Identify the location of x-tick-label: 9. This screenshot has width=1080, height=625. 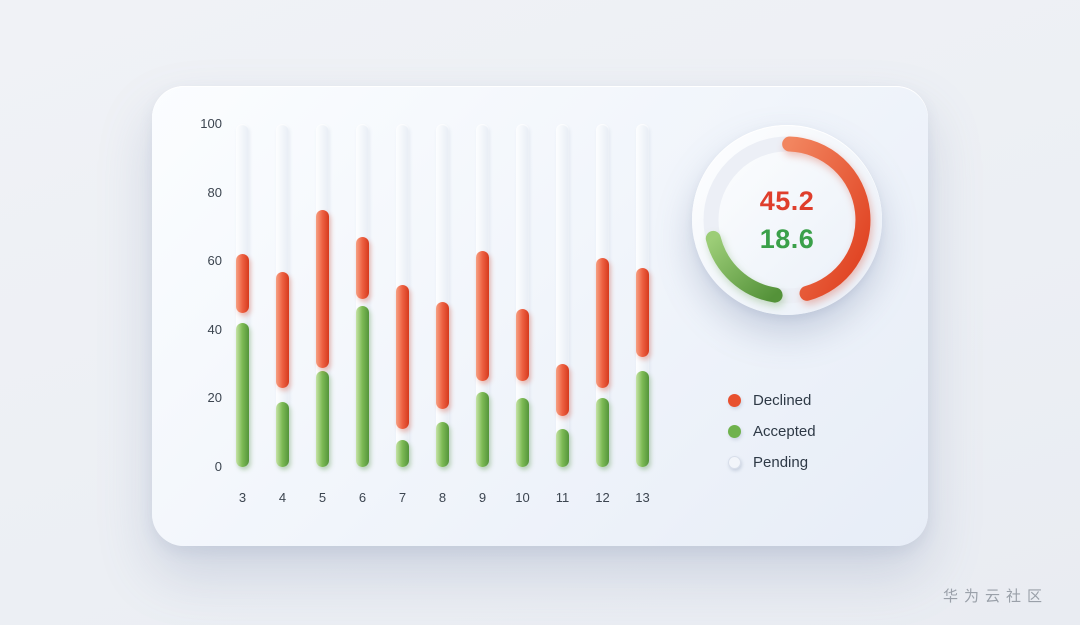
(482, 497).